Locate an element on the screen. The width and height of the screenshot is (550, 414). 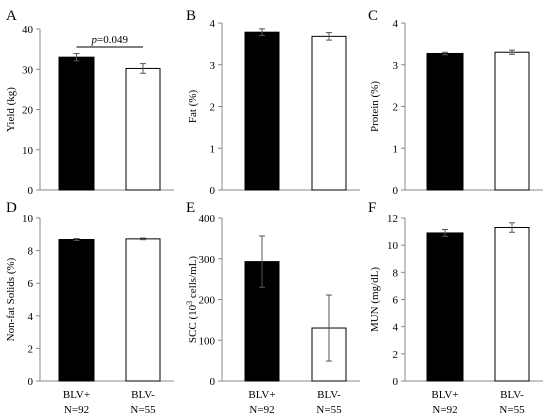
x-category-label-f: N=55 is located at coordinates (512, 409).